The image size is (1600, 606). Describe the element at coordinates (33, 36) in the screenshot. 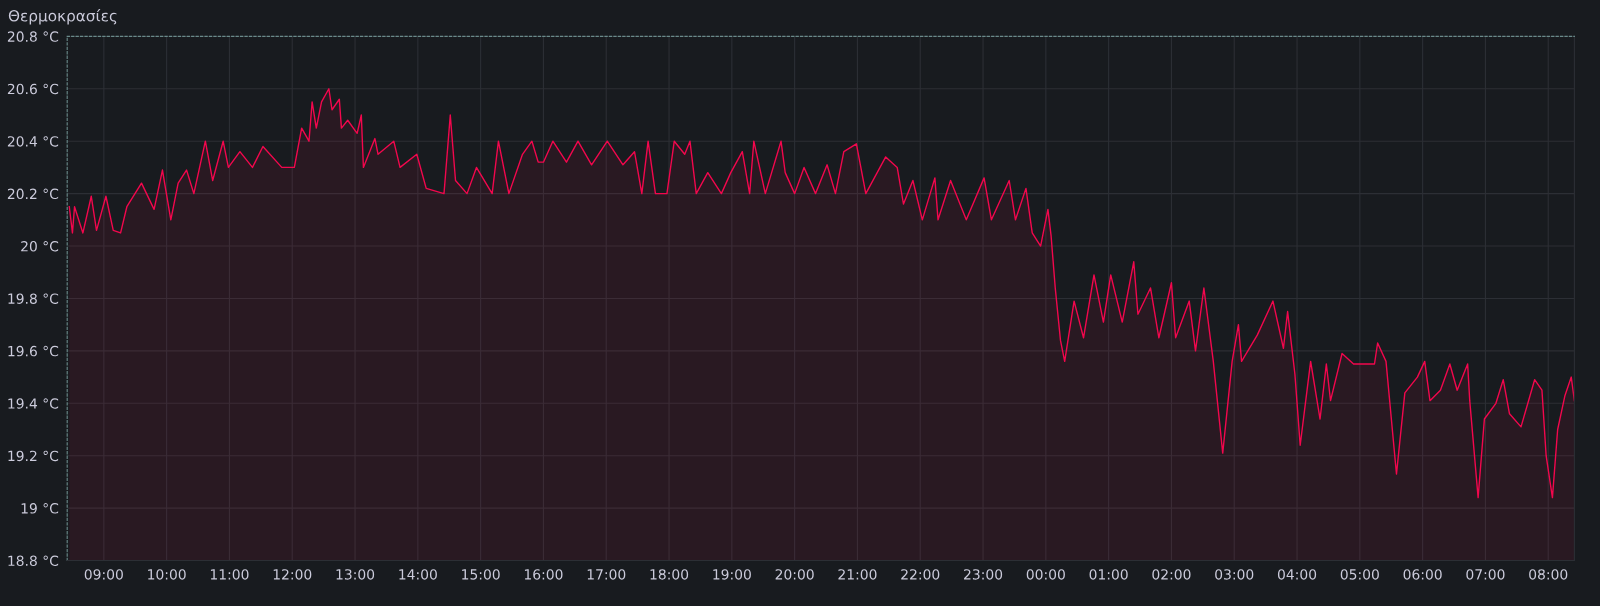

I see `y-tick-label: 20.8 °C` at that location.